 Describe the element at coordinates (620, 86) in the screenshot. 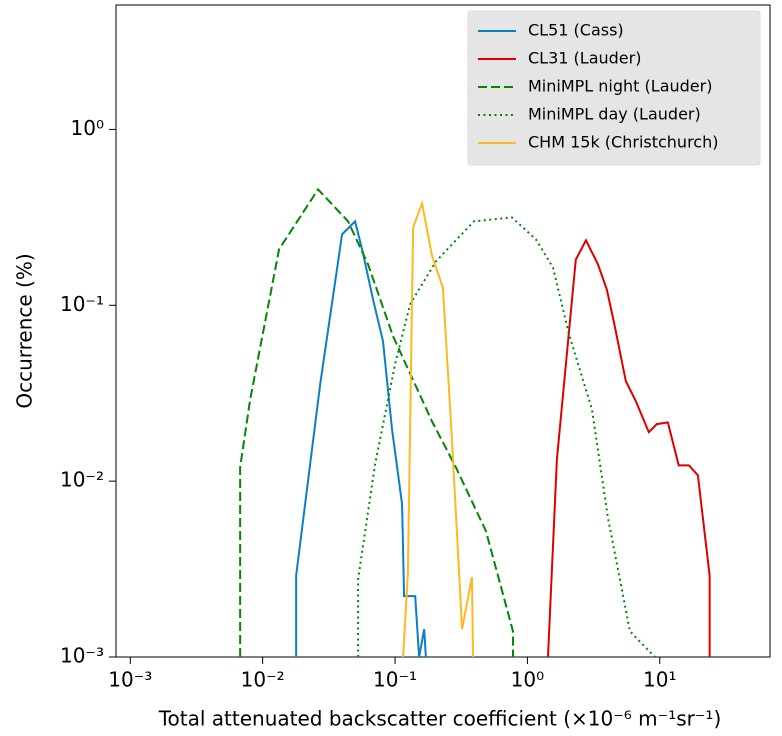

I see `legend-label: MiniMPL night (Lauder)` at that location.